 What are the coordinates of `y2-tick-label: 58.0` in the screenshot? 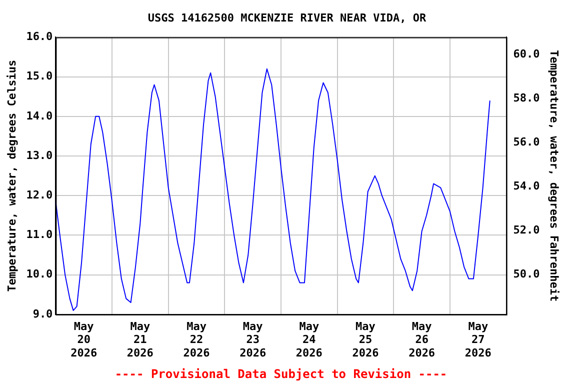 It's located at (526, 98).